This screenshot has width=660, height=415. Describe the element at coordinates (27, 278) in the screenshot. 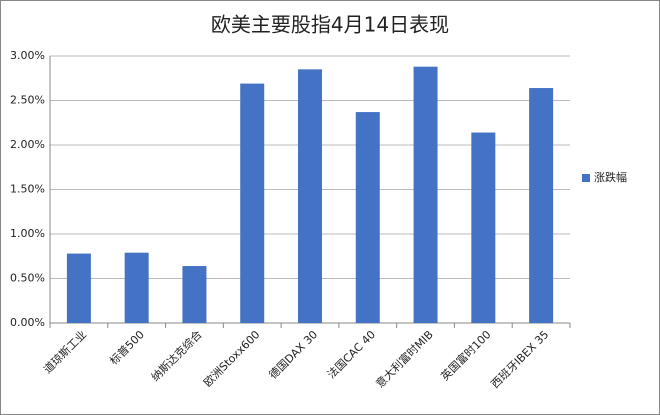

I see `y-tick-label: 0.50%` at that location.